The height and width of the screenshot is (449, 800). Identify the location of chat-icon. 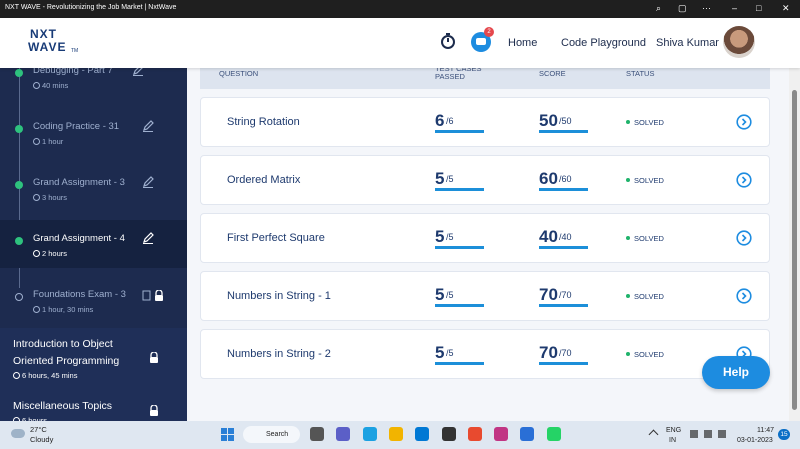
(481, 42).